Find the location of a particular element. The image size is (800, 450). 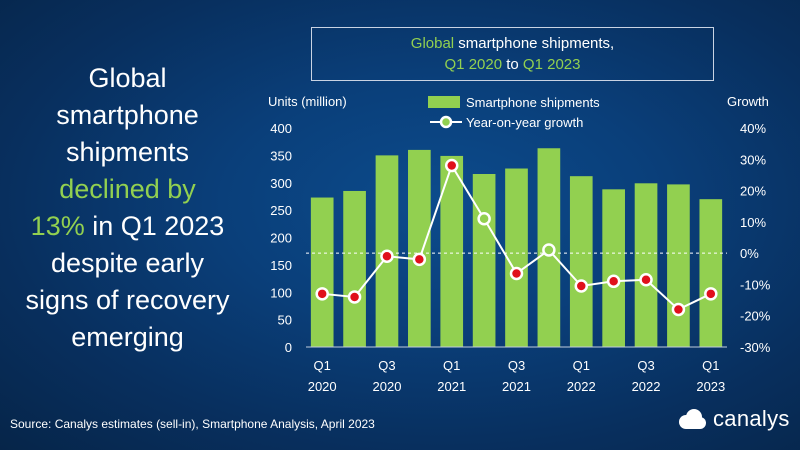

y2-tick-label: -10% is located at coordinates (755, 284).